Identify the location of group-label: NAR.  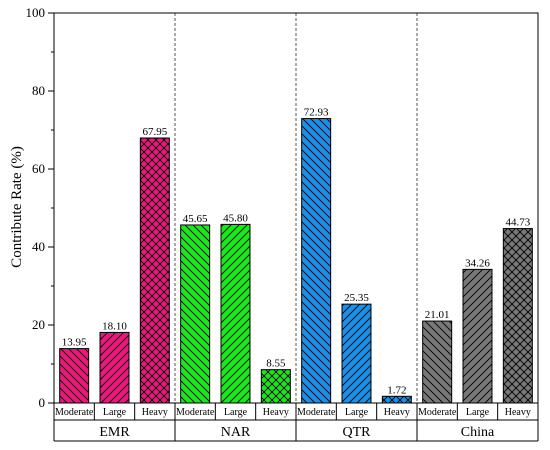
(236, 432).